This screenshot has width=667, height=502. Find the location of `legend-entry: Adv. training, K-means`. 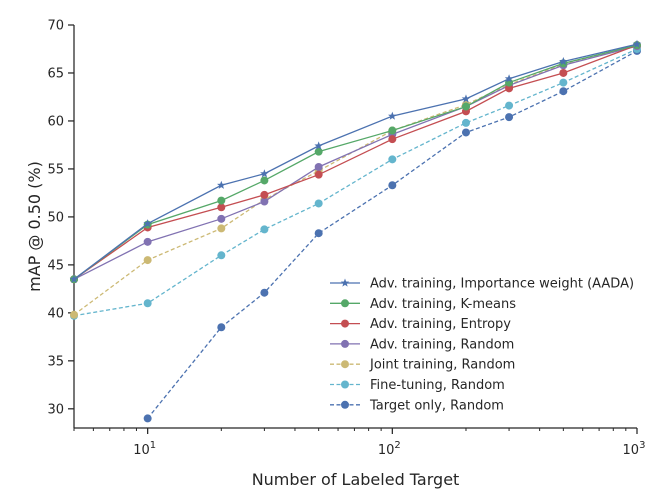

legend-entry: Adv. training, K-means is located at coordinates (423, 304).